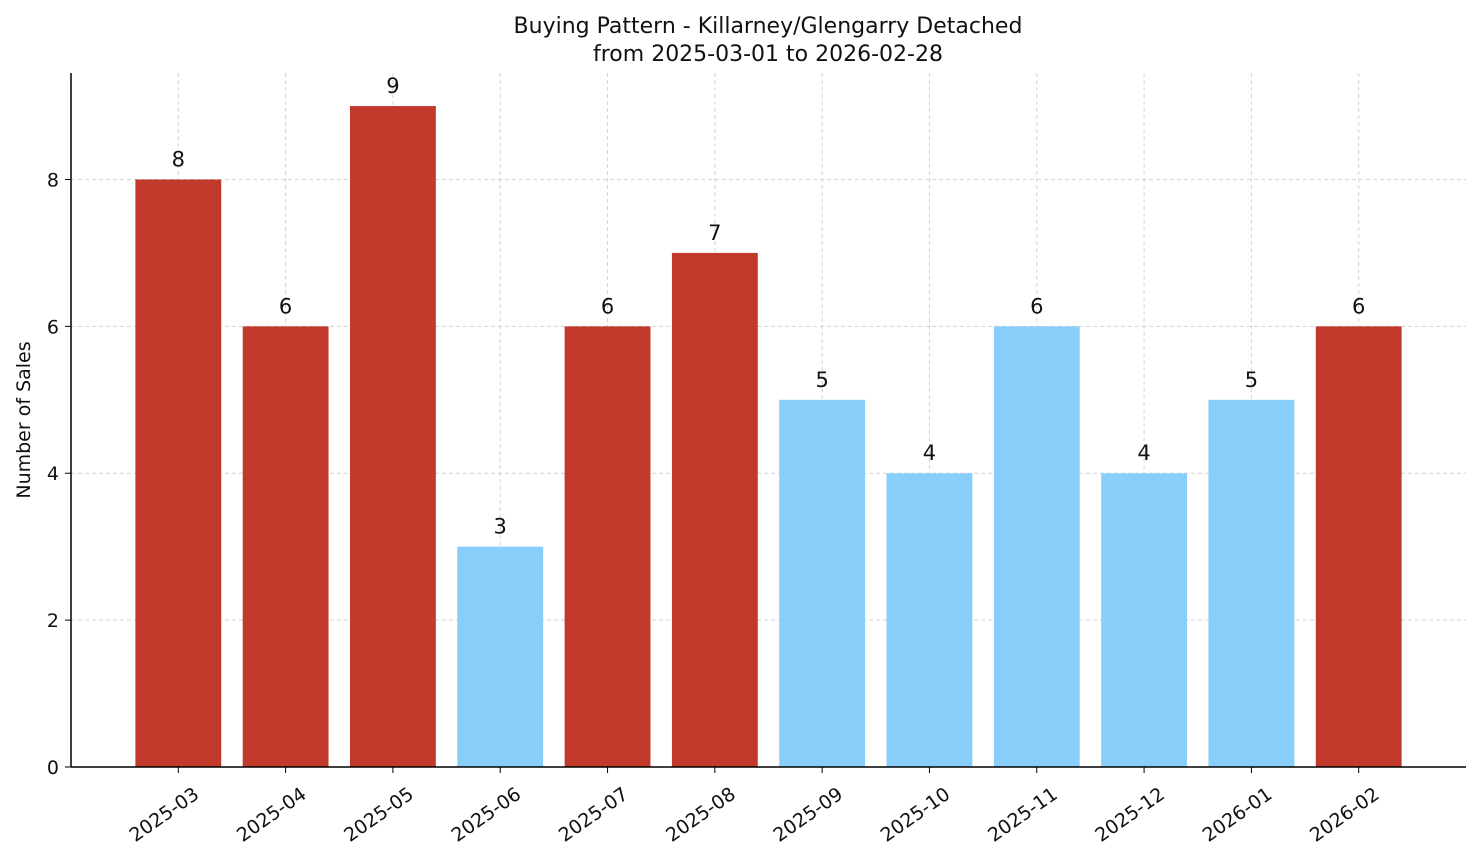 The height and width of the screenshot is (863, 1481). What do you see at coordinates (53, 768) in the screenshot?
I see `y-tick-label: 0` at bounding box center [53, 768].